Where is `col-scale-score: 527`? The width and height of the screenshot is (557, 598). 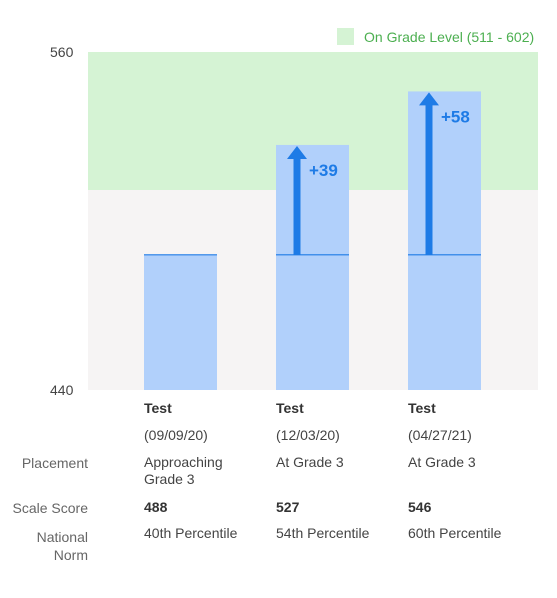 col-scale-score: 527 is located at coordinates (288, 507).